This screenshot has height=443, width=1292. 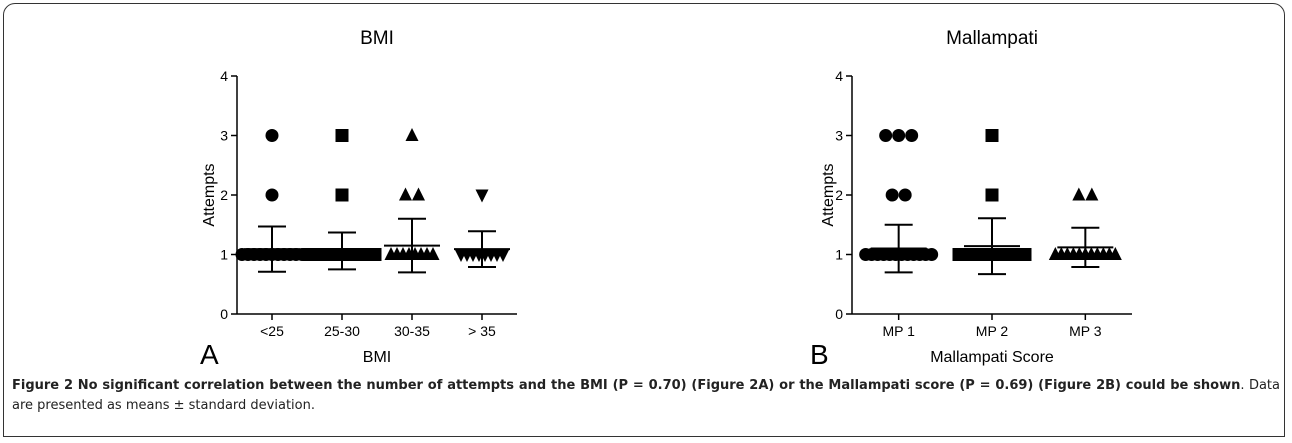 I want to click on panel-letter: A, so click(x=209, y=354).